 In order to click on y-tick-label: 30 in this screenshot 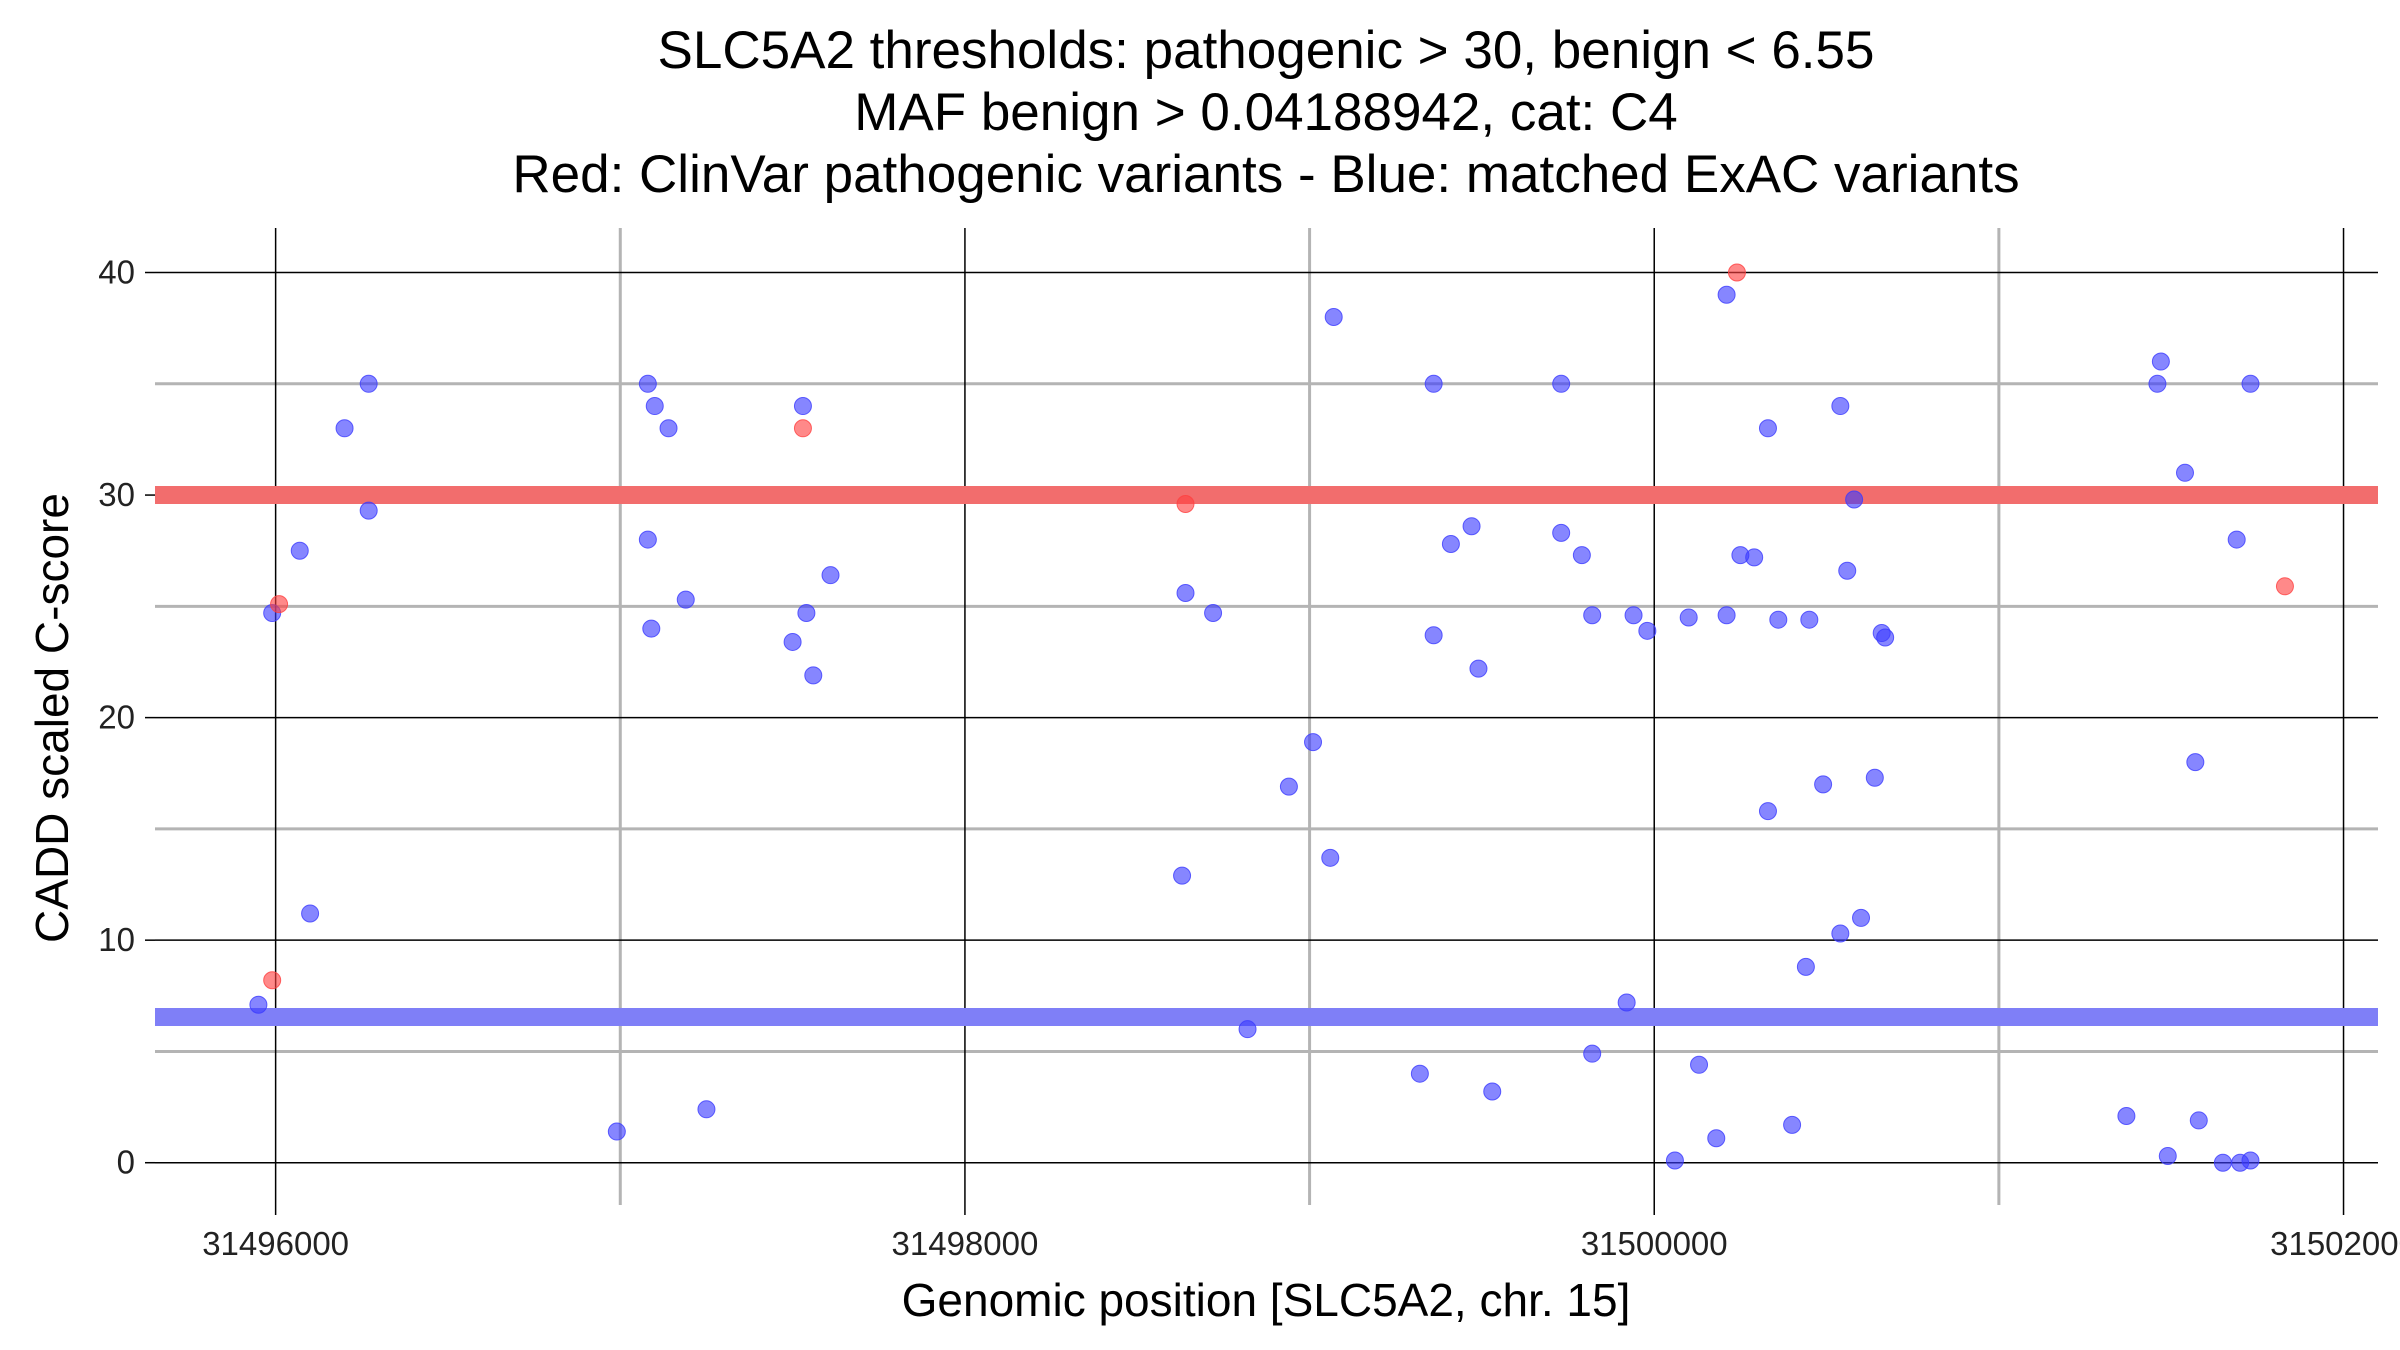, I will do `click(116, 494)`.